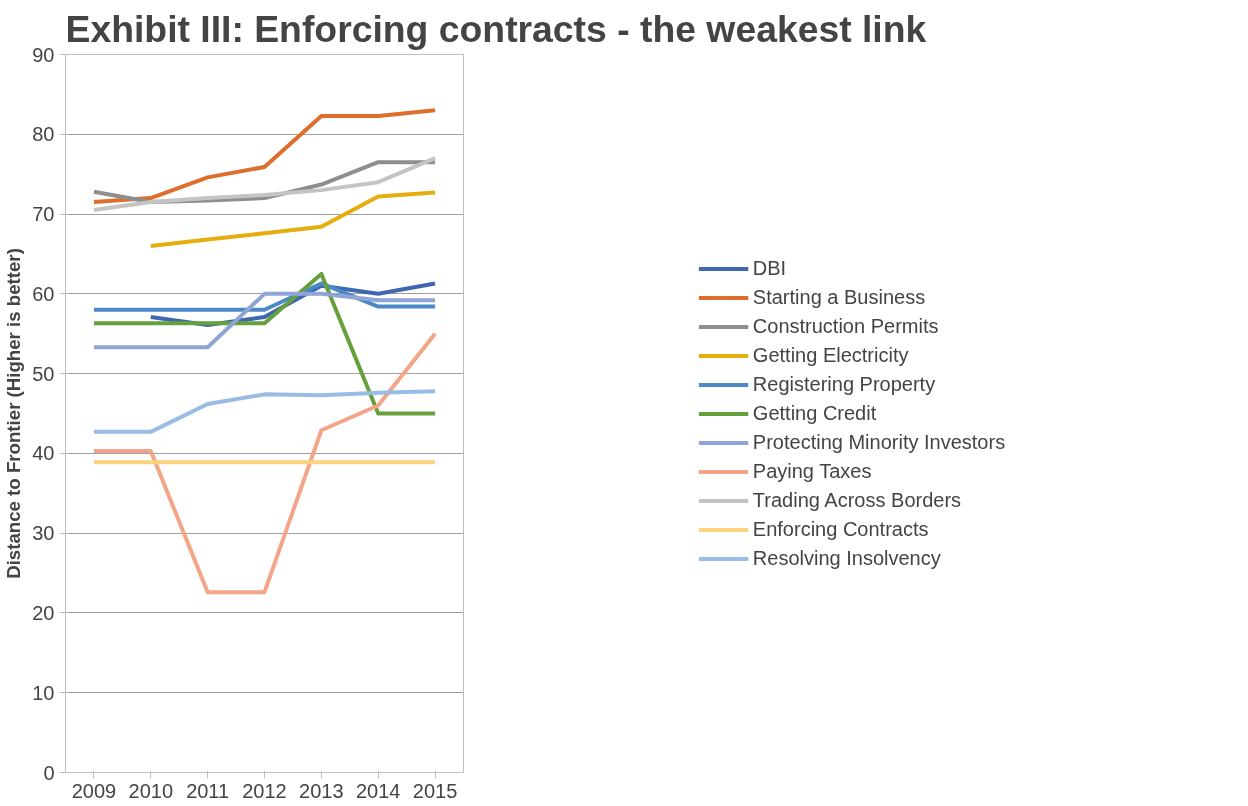  What do you see at coordinates (94, 790) in the screenshot?
I see `x-tick-label: 2009` at bounding box center [94, 790].